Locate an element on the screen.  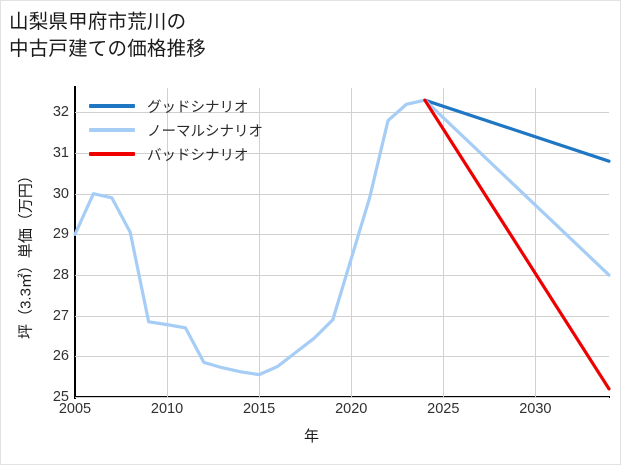
x-tick-label: 2030 is located at coordinates (535, 409).